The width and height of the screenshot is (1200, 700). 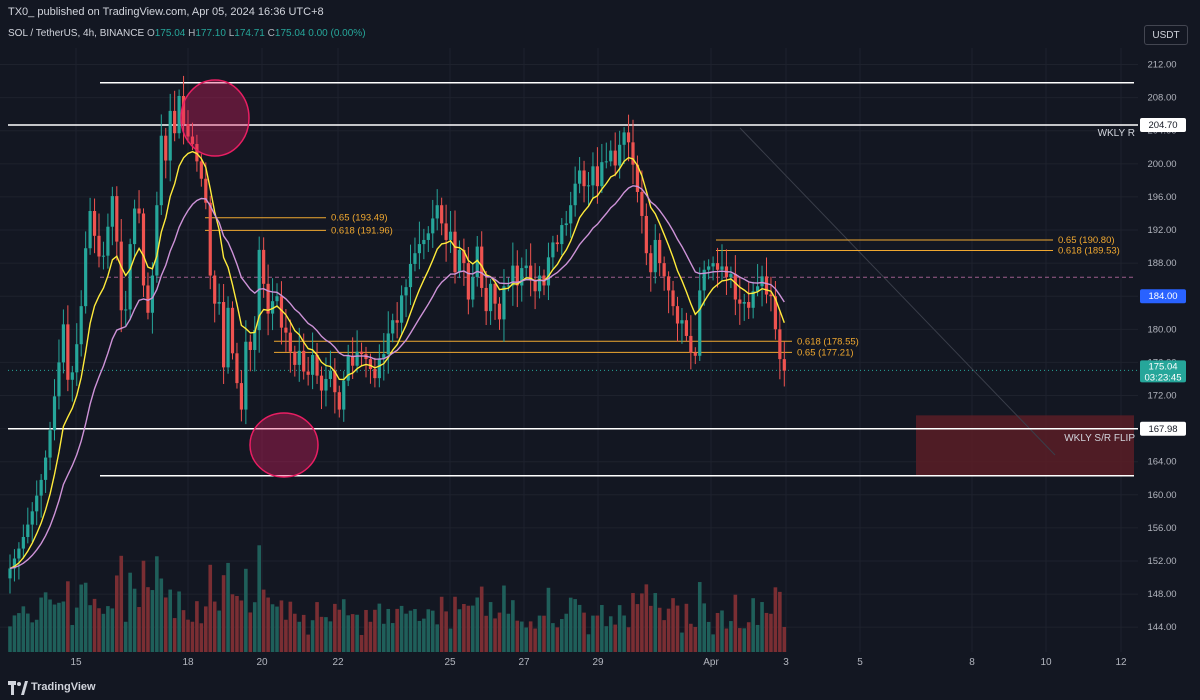 I want to click on time-tick-label: 15, so click(x=76, y=662).